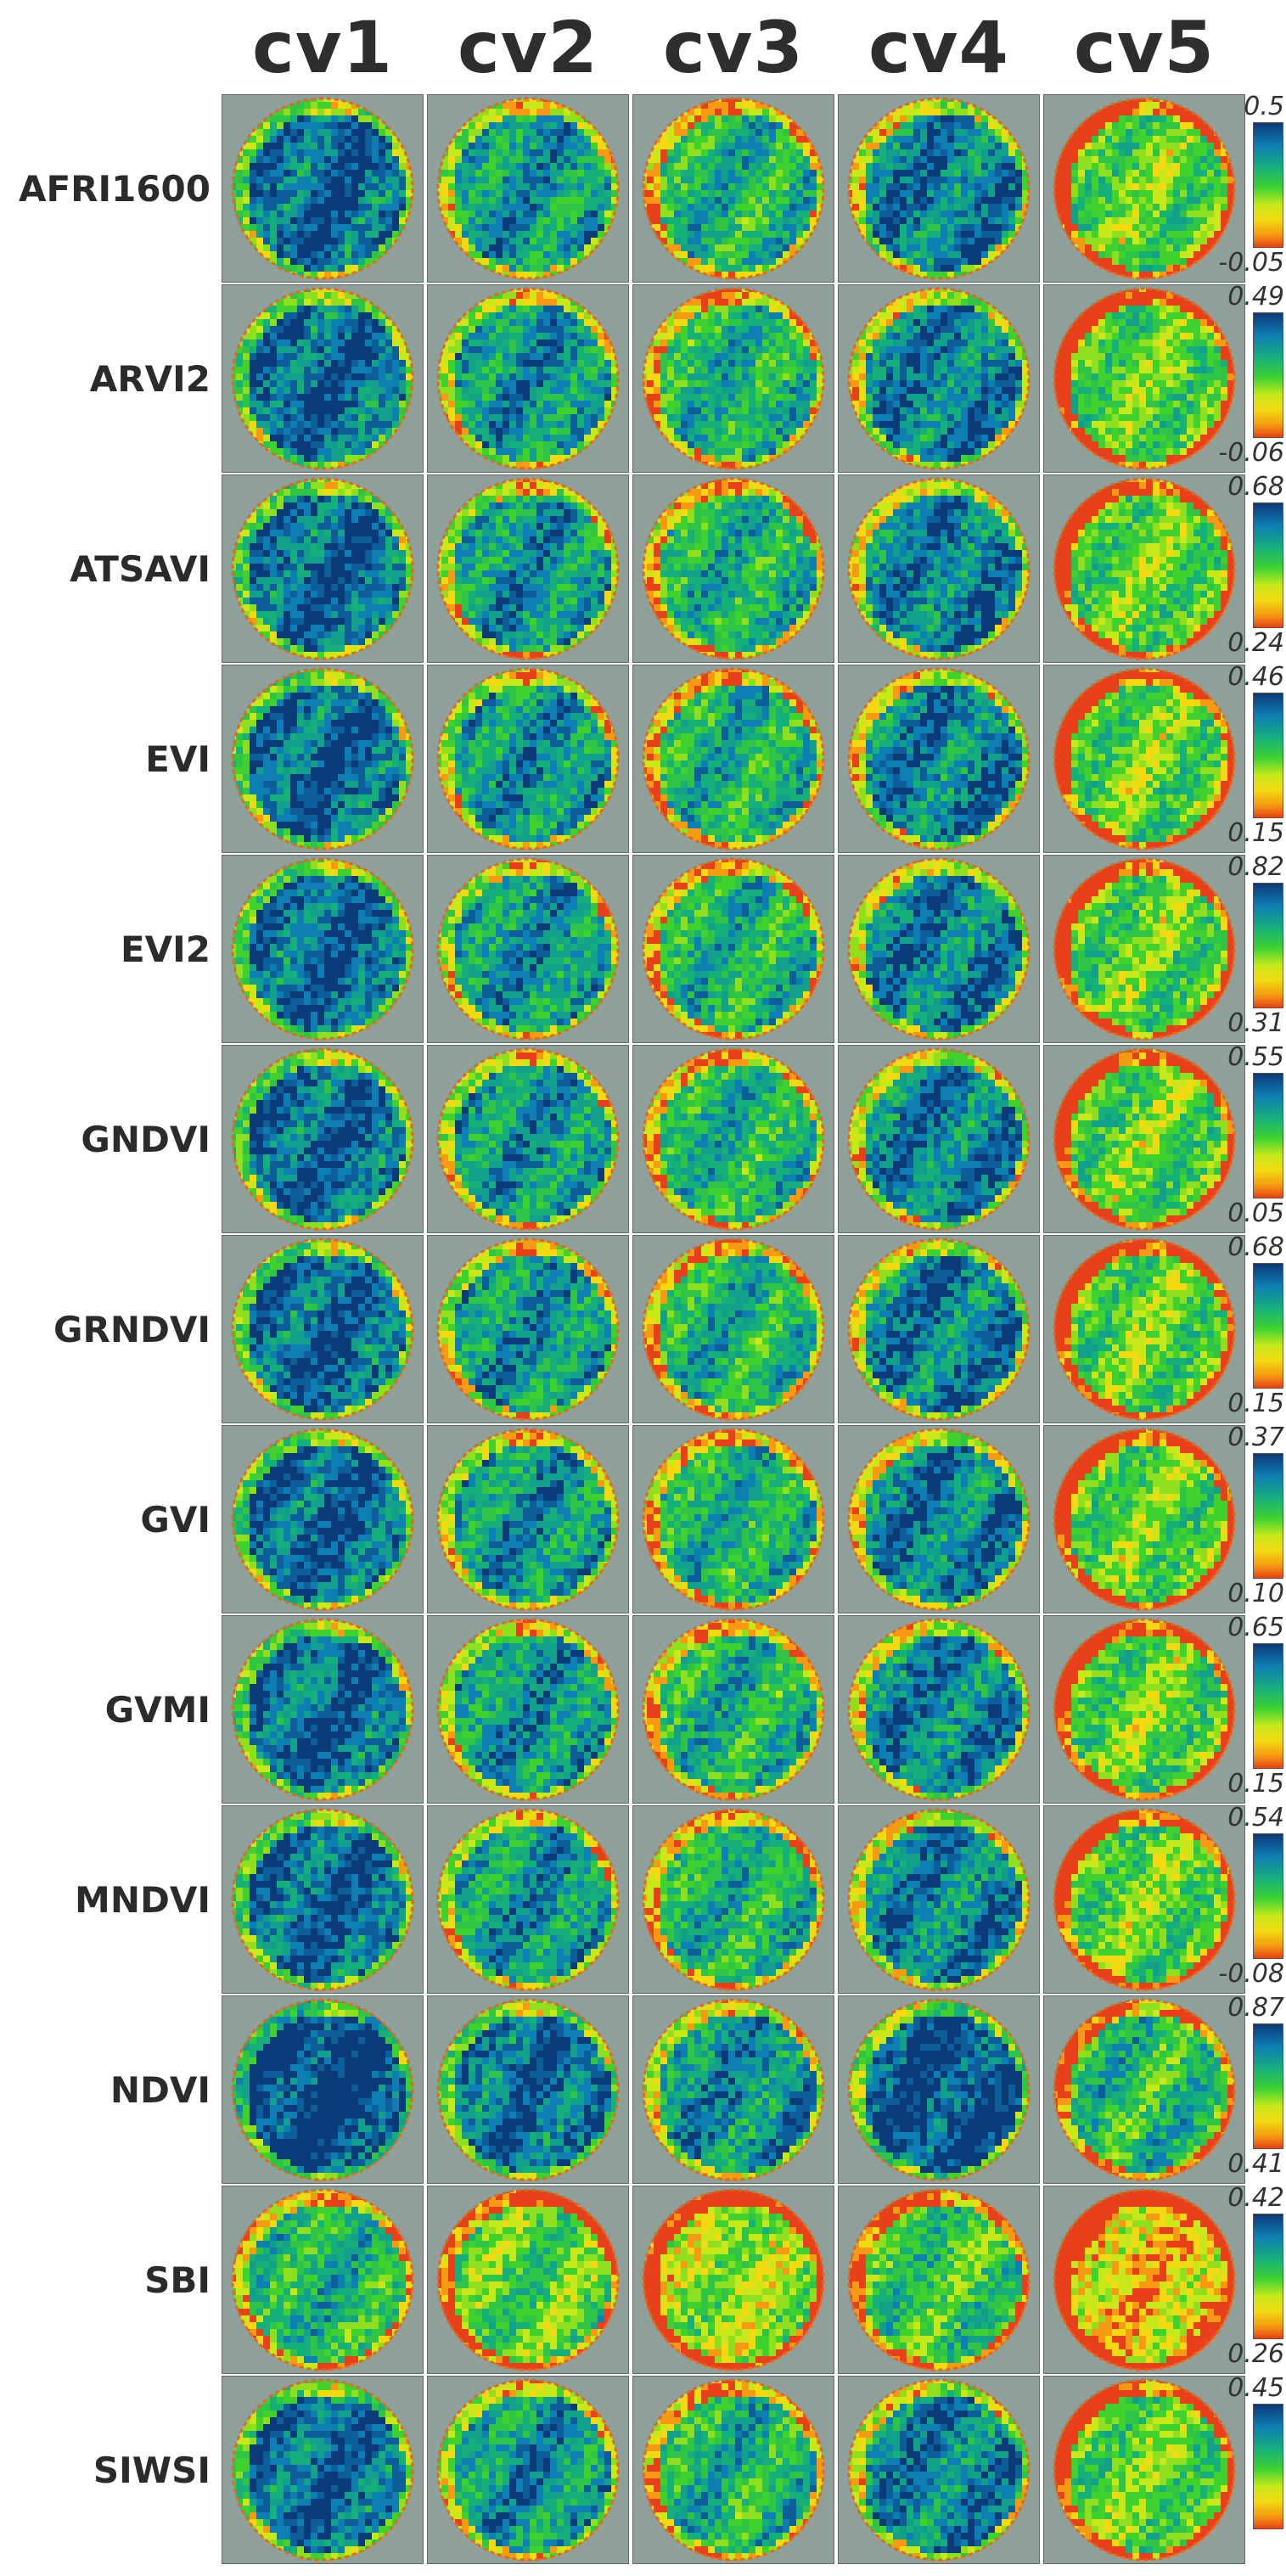 The width and height of the screenshot is (1286, 2576). I want to click on grid-row: GVI 0.37 0.10, so click(643, 1519).